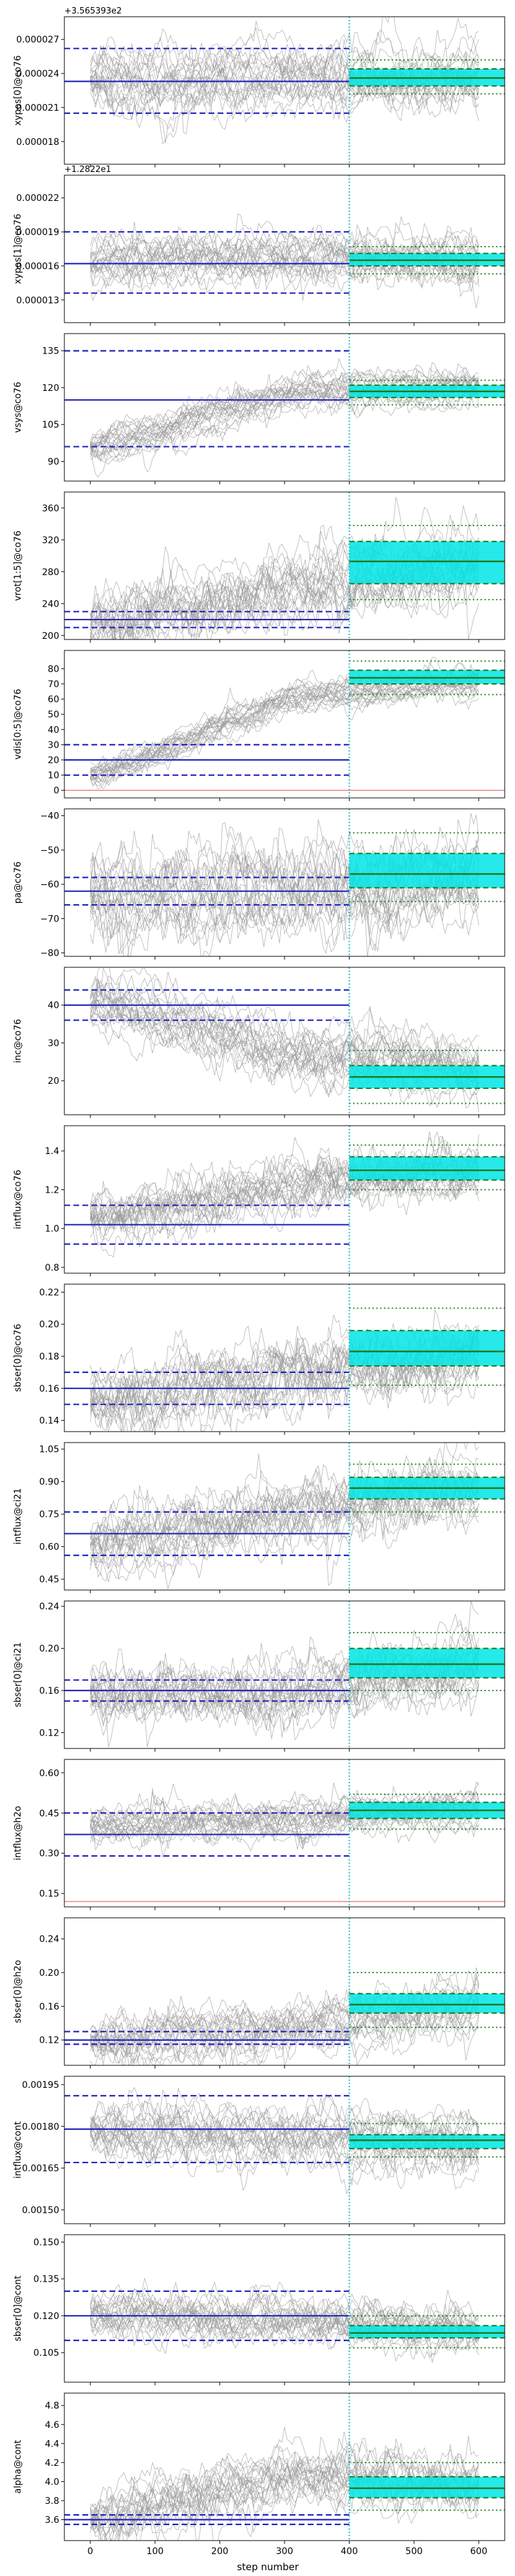 The height and width of the screenshot is (2576, 515). Describe the element at coordinates (54, 1209) in the screenshot. I see `y-ticks: 0.8 1.0 1.2 1.4` at that location.